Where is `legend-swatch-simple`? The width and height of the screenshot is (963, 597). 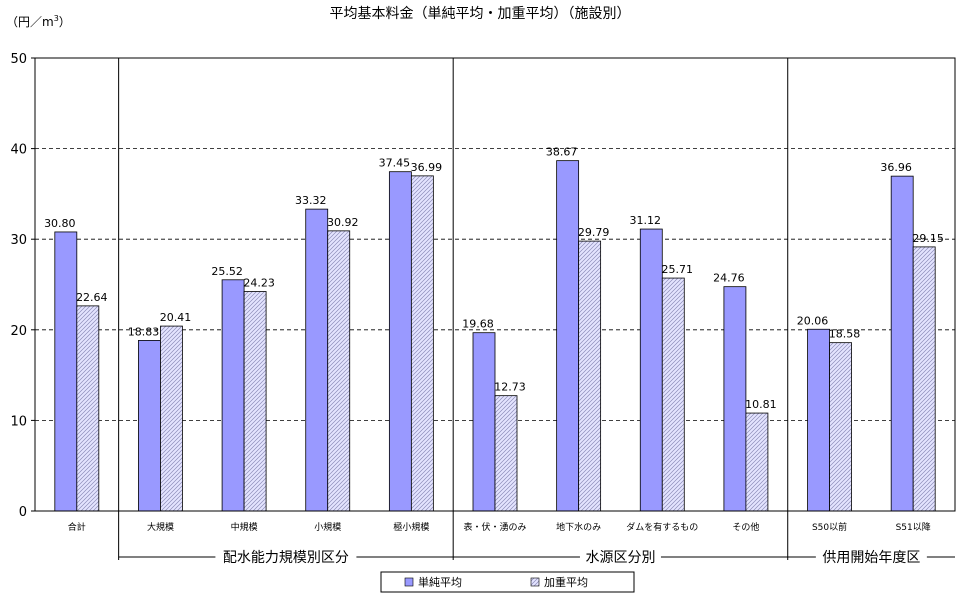 legend-swatch-simple is located at coordinates (409, 582).